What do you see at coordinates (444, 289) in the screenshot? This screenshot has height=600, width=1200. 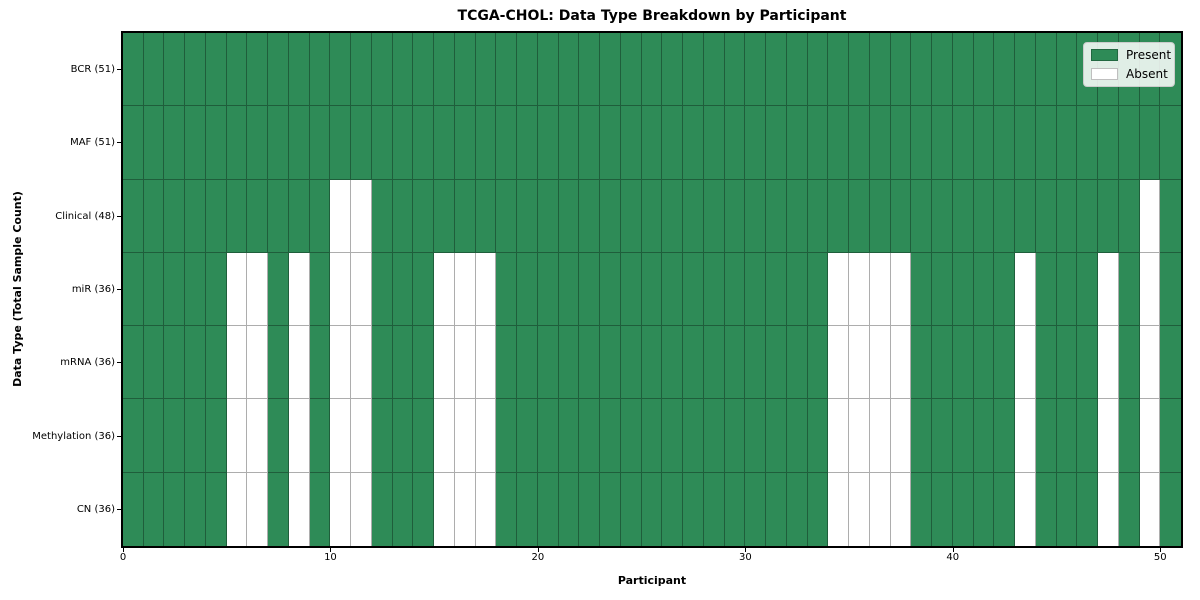 I see `cell-mir-p15` at bounding box center [444, 289].